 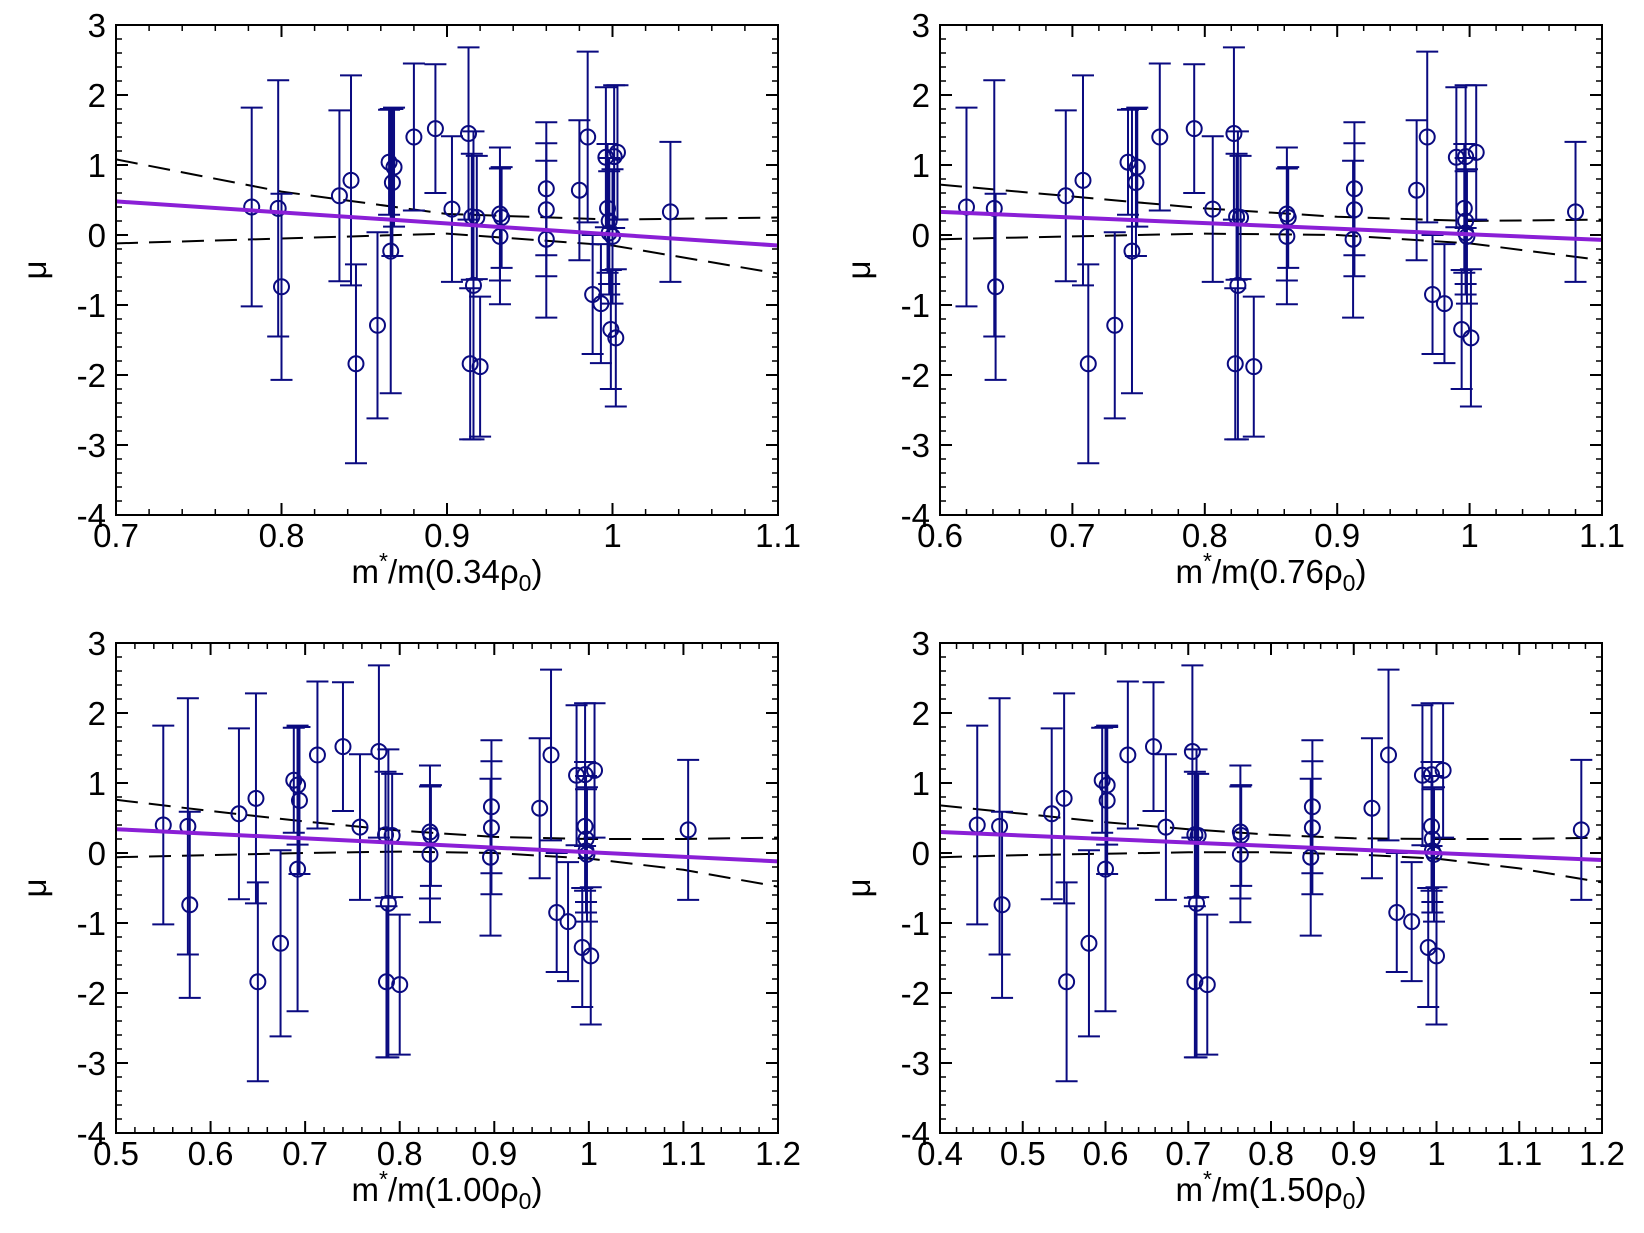 I want to click on x-label-mid: /m(1.50ρ, so click(x=1277, y=1189).